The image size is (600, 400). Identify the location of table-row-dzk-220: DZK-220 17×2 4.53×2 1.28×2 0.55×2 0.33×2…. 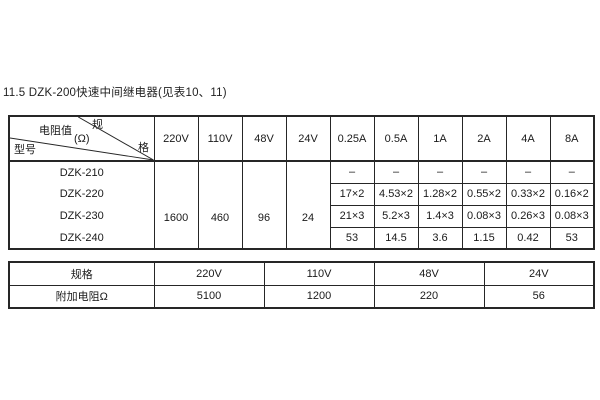
(301, 194).